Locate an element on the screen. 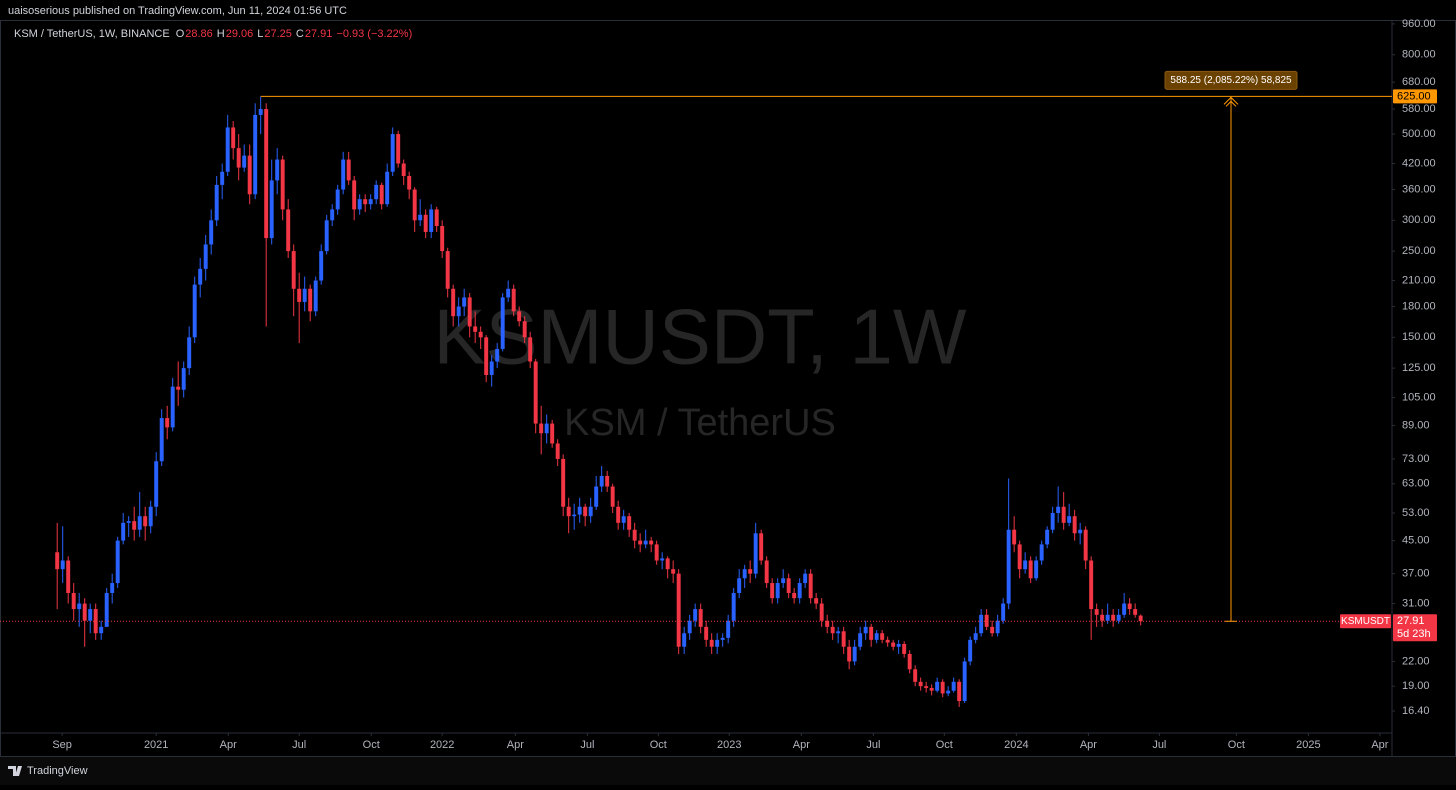 The image size is (1456, 790). legend-value: 27.91 is located at coordinates (319, 34).